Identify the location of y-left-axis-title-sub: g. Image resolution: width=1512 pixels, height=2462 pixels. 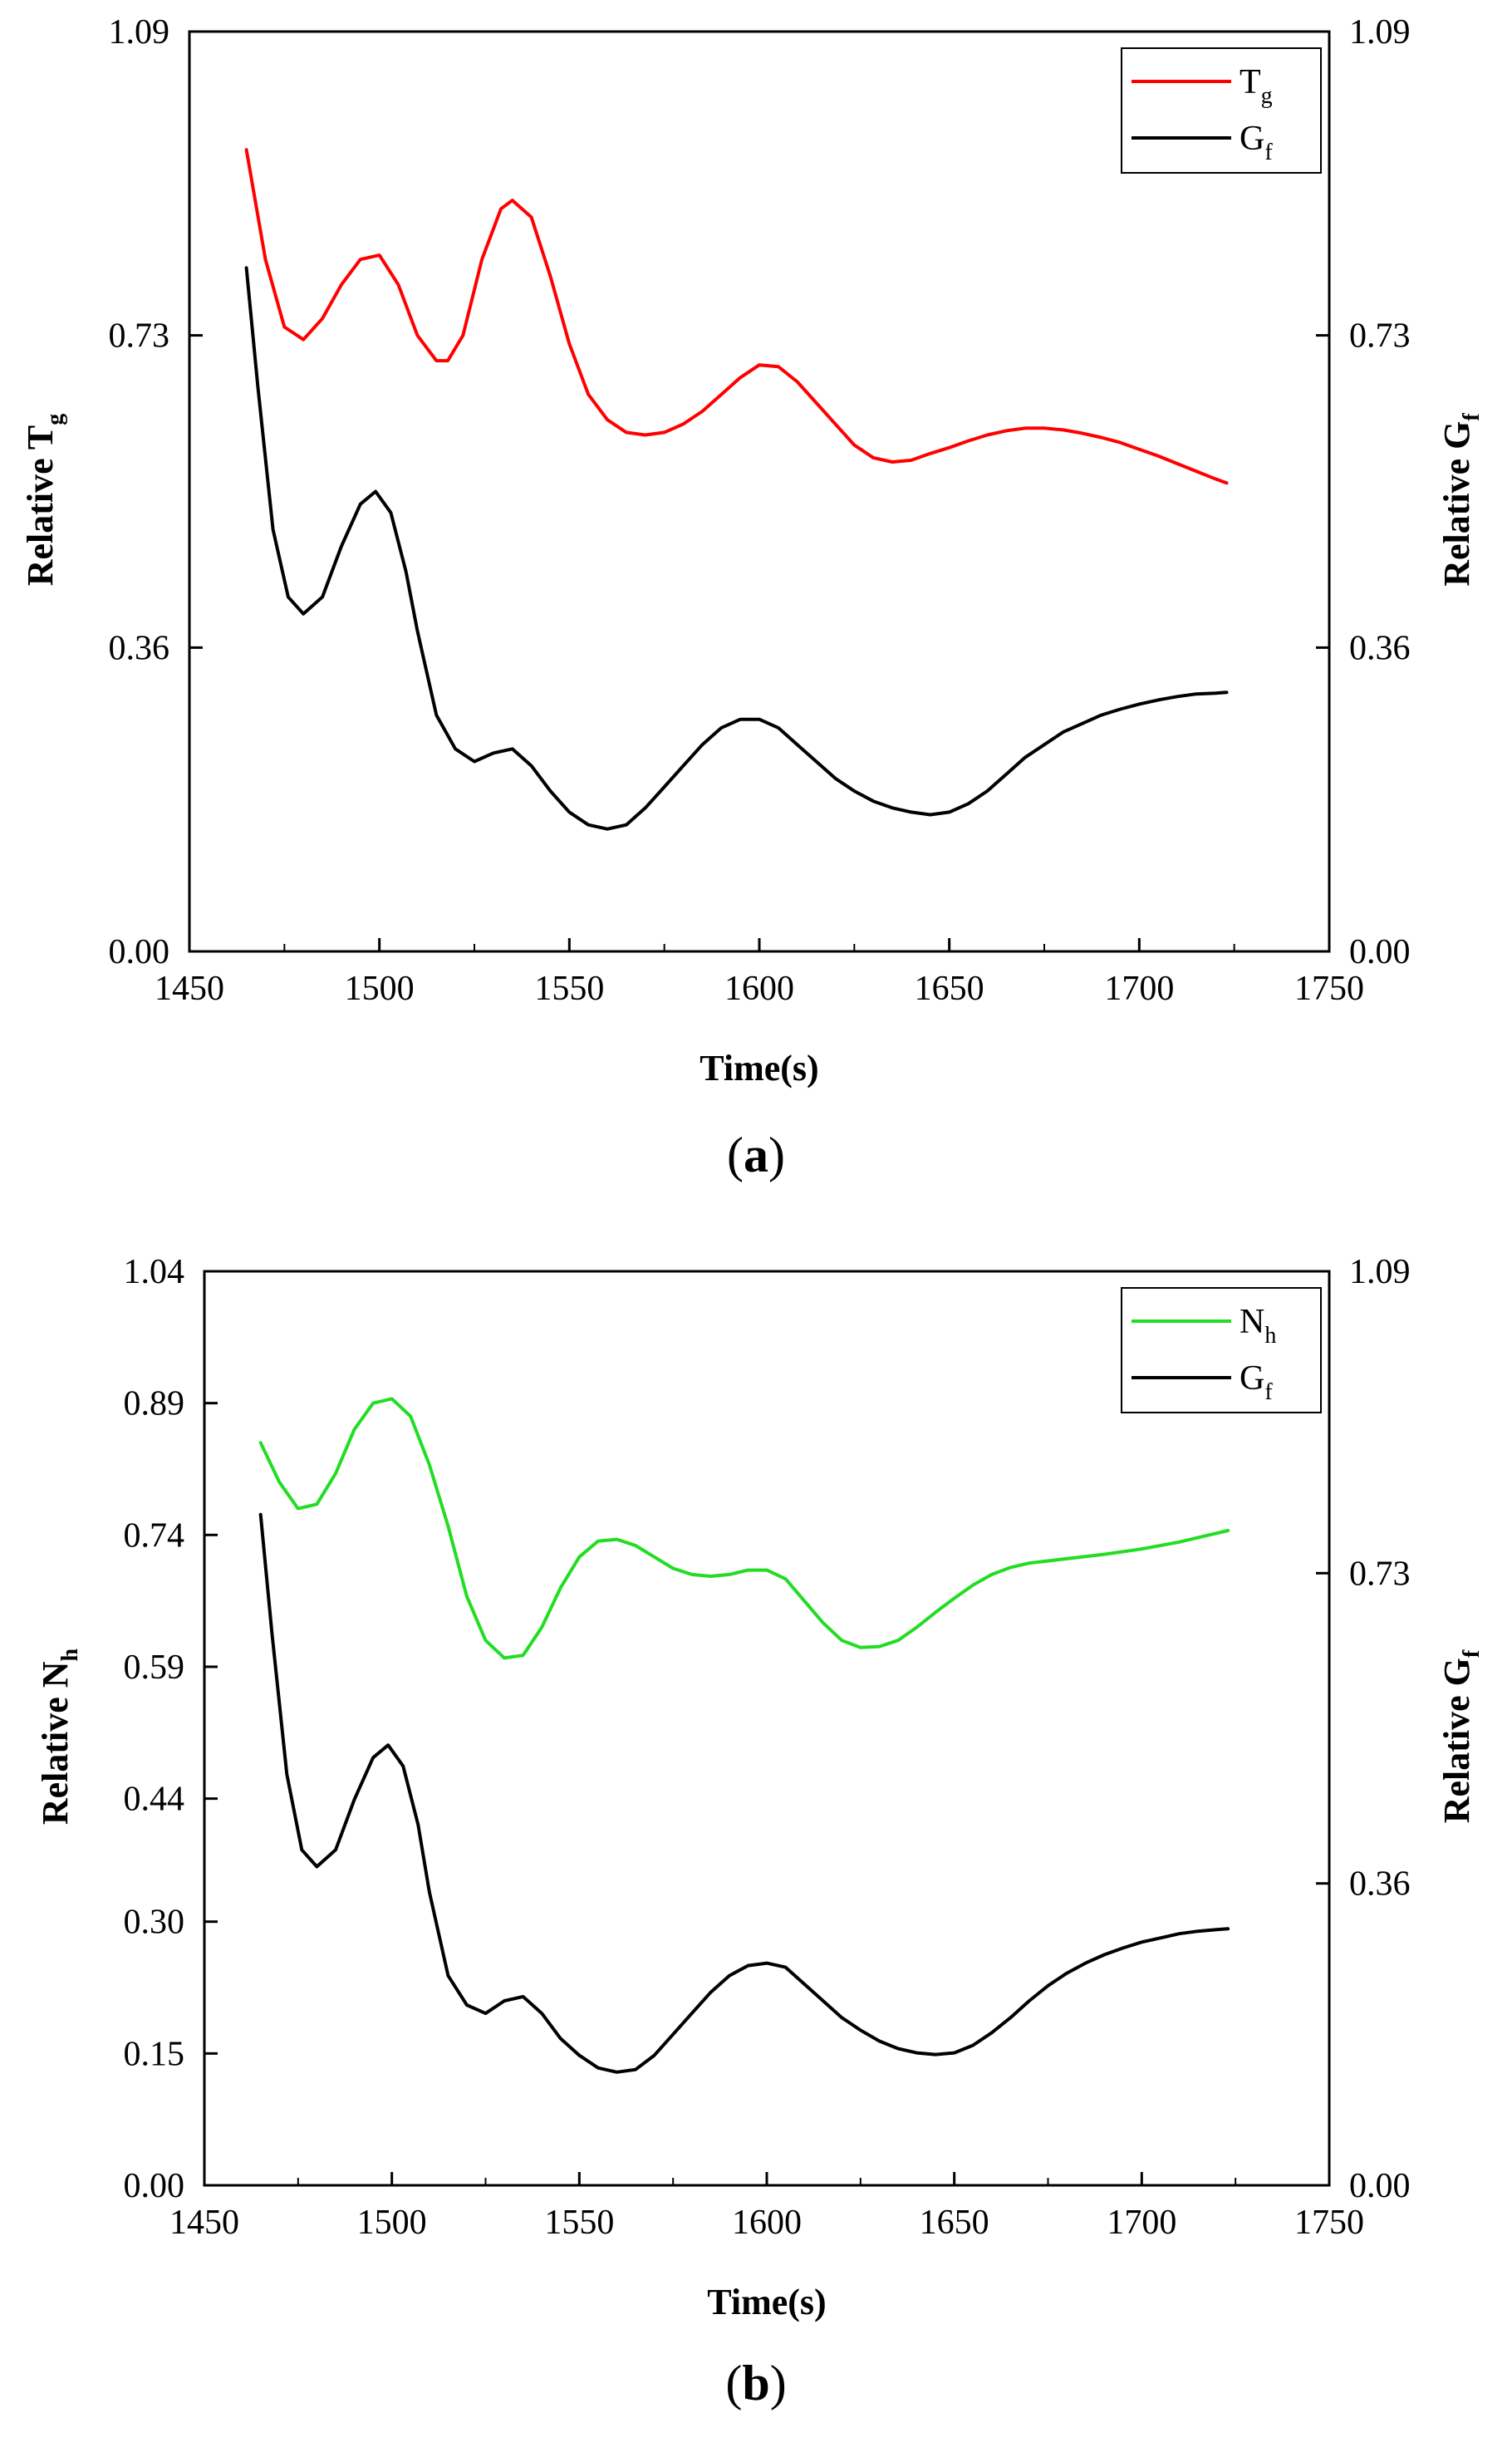
(55, 420).